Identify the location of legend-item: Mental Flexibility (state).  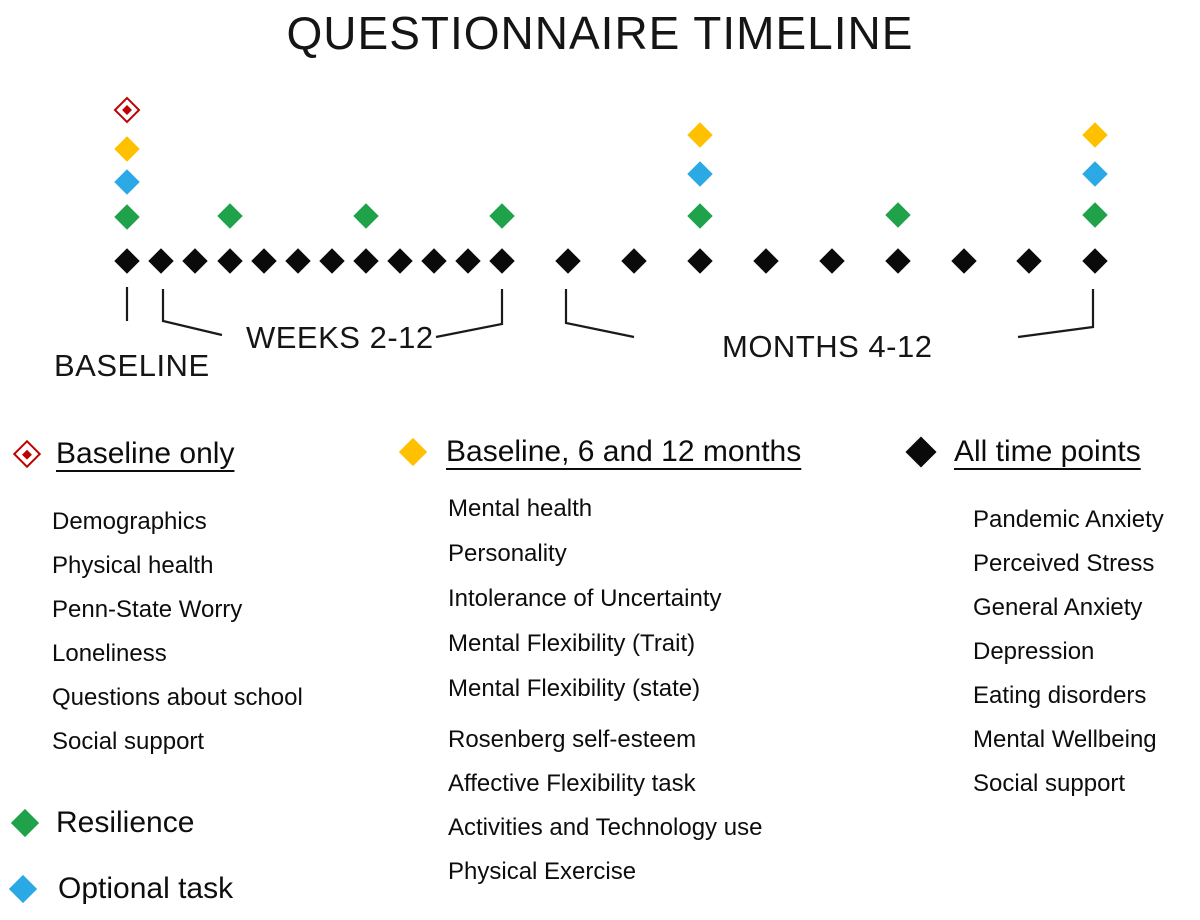
(574, 688).